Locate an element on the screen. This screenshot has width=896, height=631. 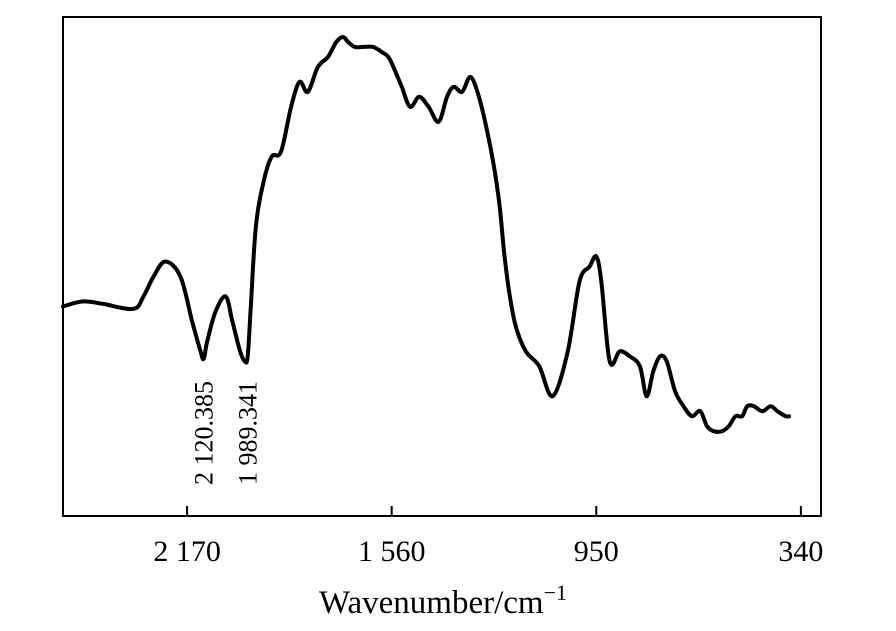
x-axis-label: Wavenumber/cm−1 is located at coordinates (443, 600).